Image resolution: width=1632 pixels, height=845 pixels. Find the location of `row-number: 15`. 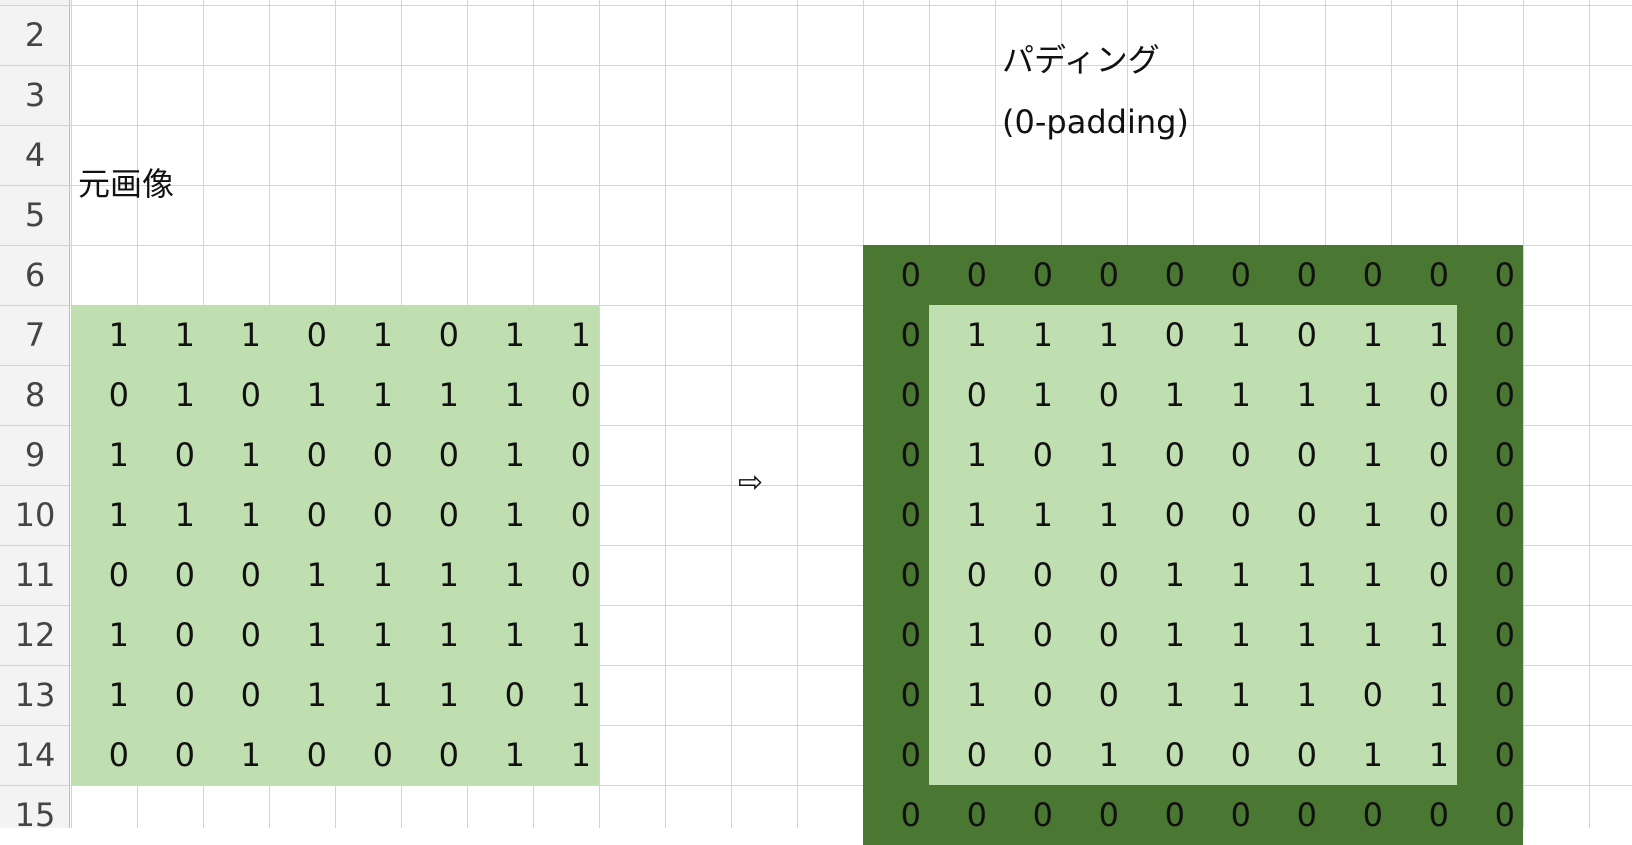

row-number: 15 is located at coordinates (35, 815).